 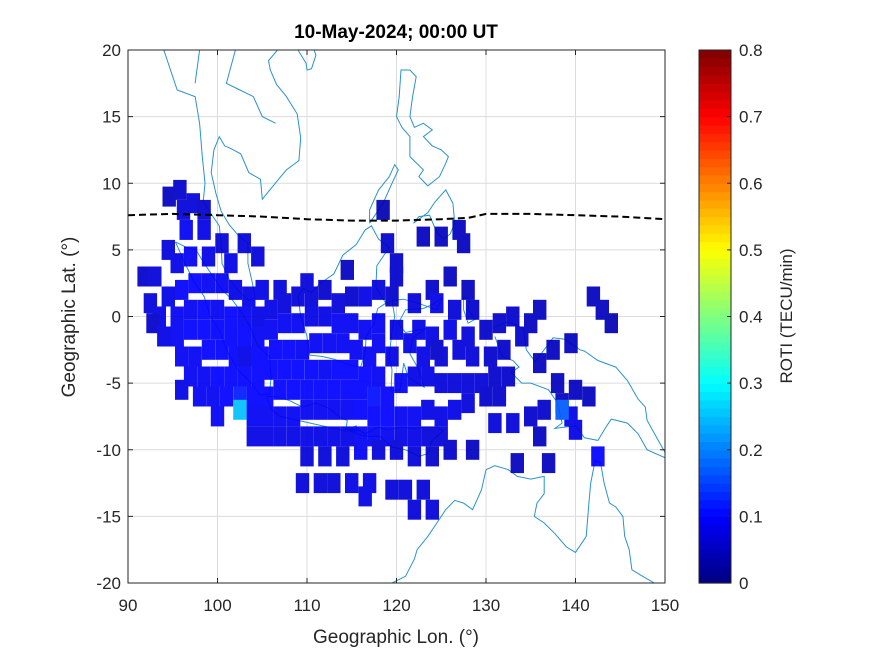 I want to click on chart-title: 10-May-2024; 00:00 UT, so click(x=396, y=32).